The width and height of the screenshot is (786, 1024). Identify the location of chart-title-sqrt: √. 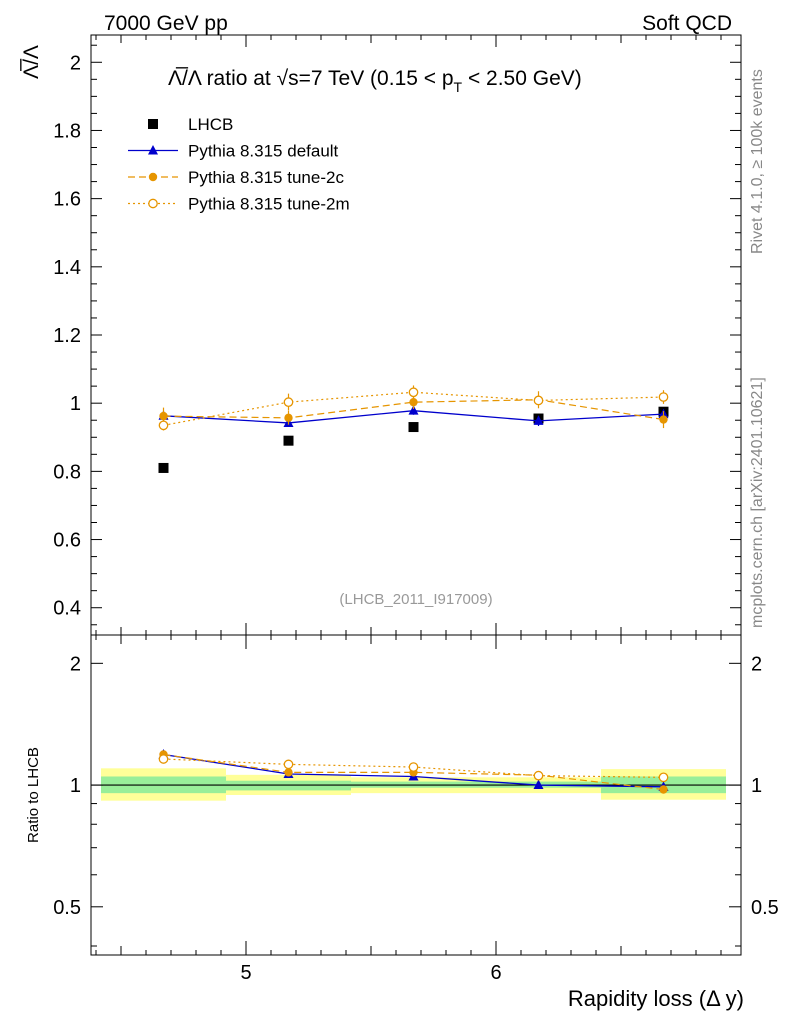
(283, 78).